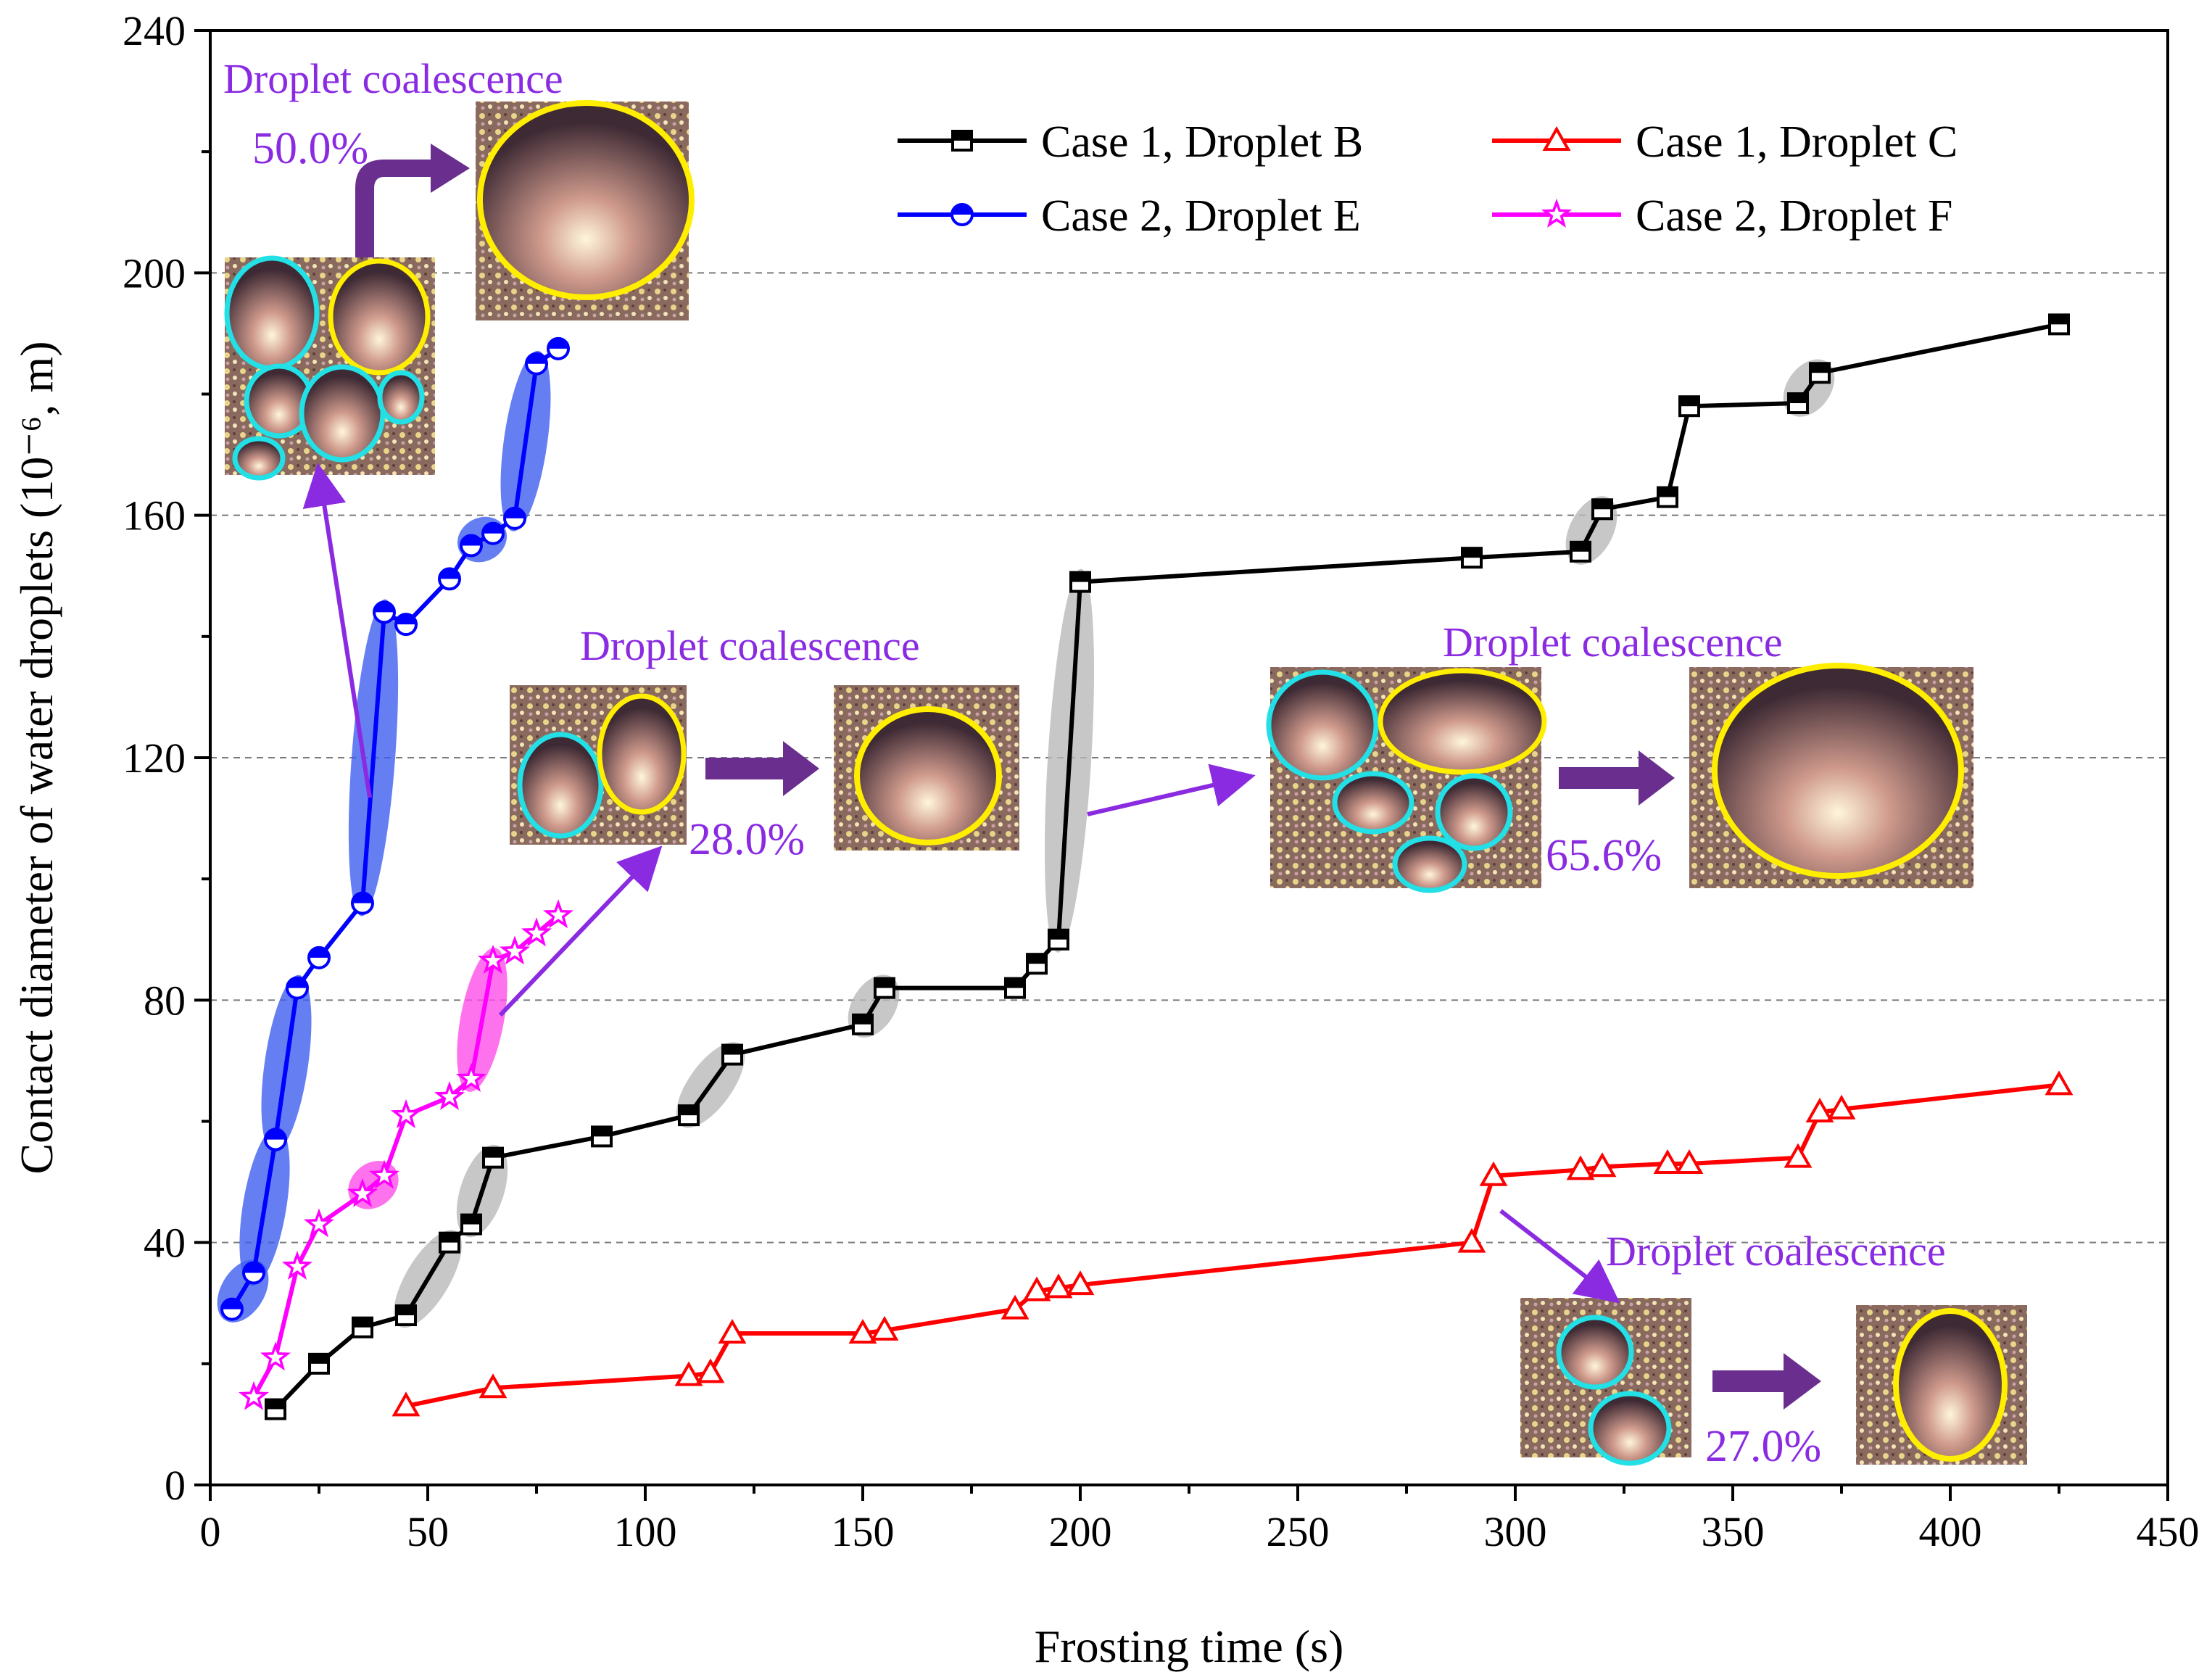 This screenshot has height=1680, width=2212. I want to click on droplet-before-1d, so click(342, 413).